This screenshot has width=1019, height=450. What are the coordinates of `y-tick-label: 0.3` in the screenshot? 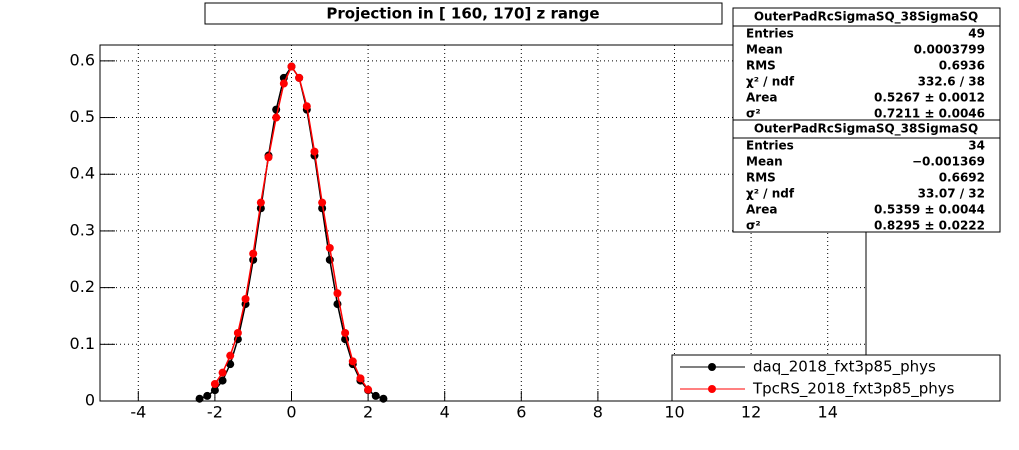 It's located at (82, 229).